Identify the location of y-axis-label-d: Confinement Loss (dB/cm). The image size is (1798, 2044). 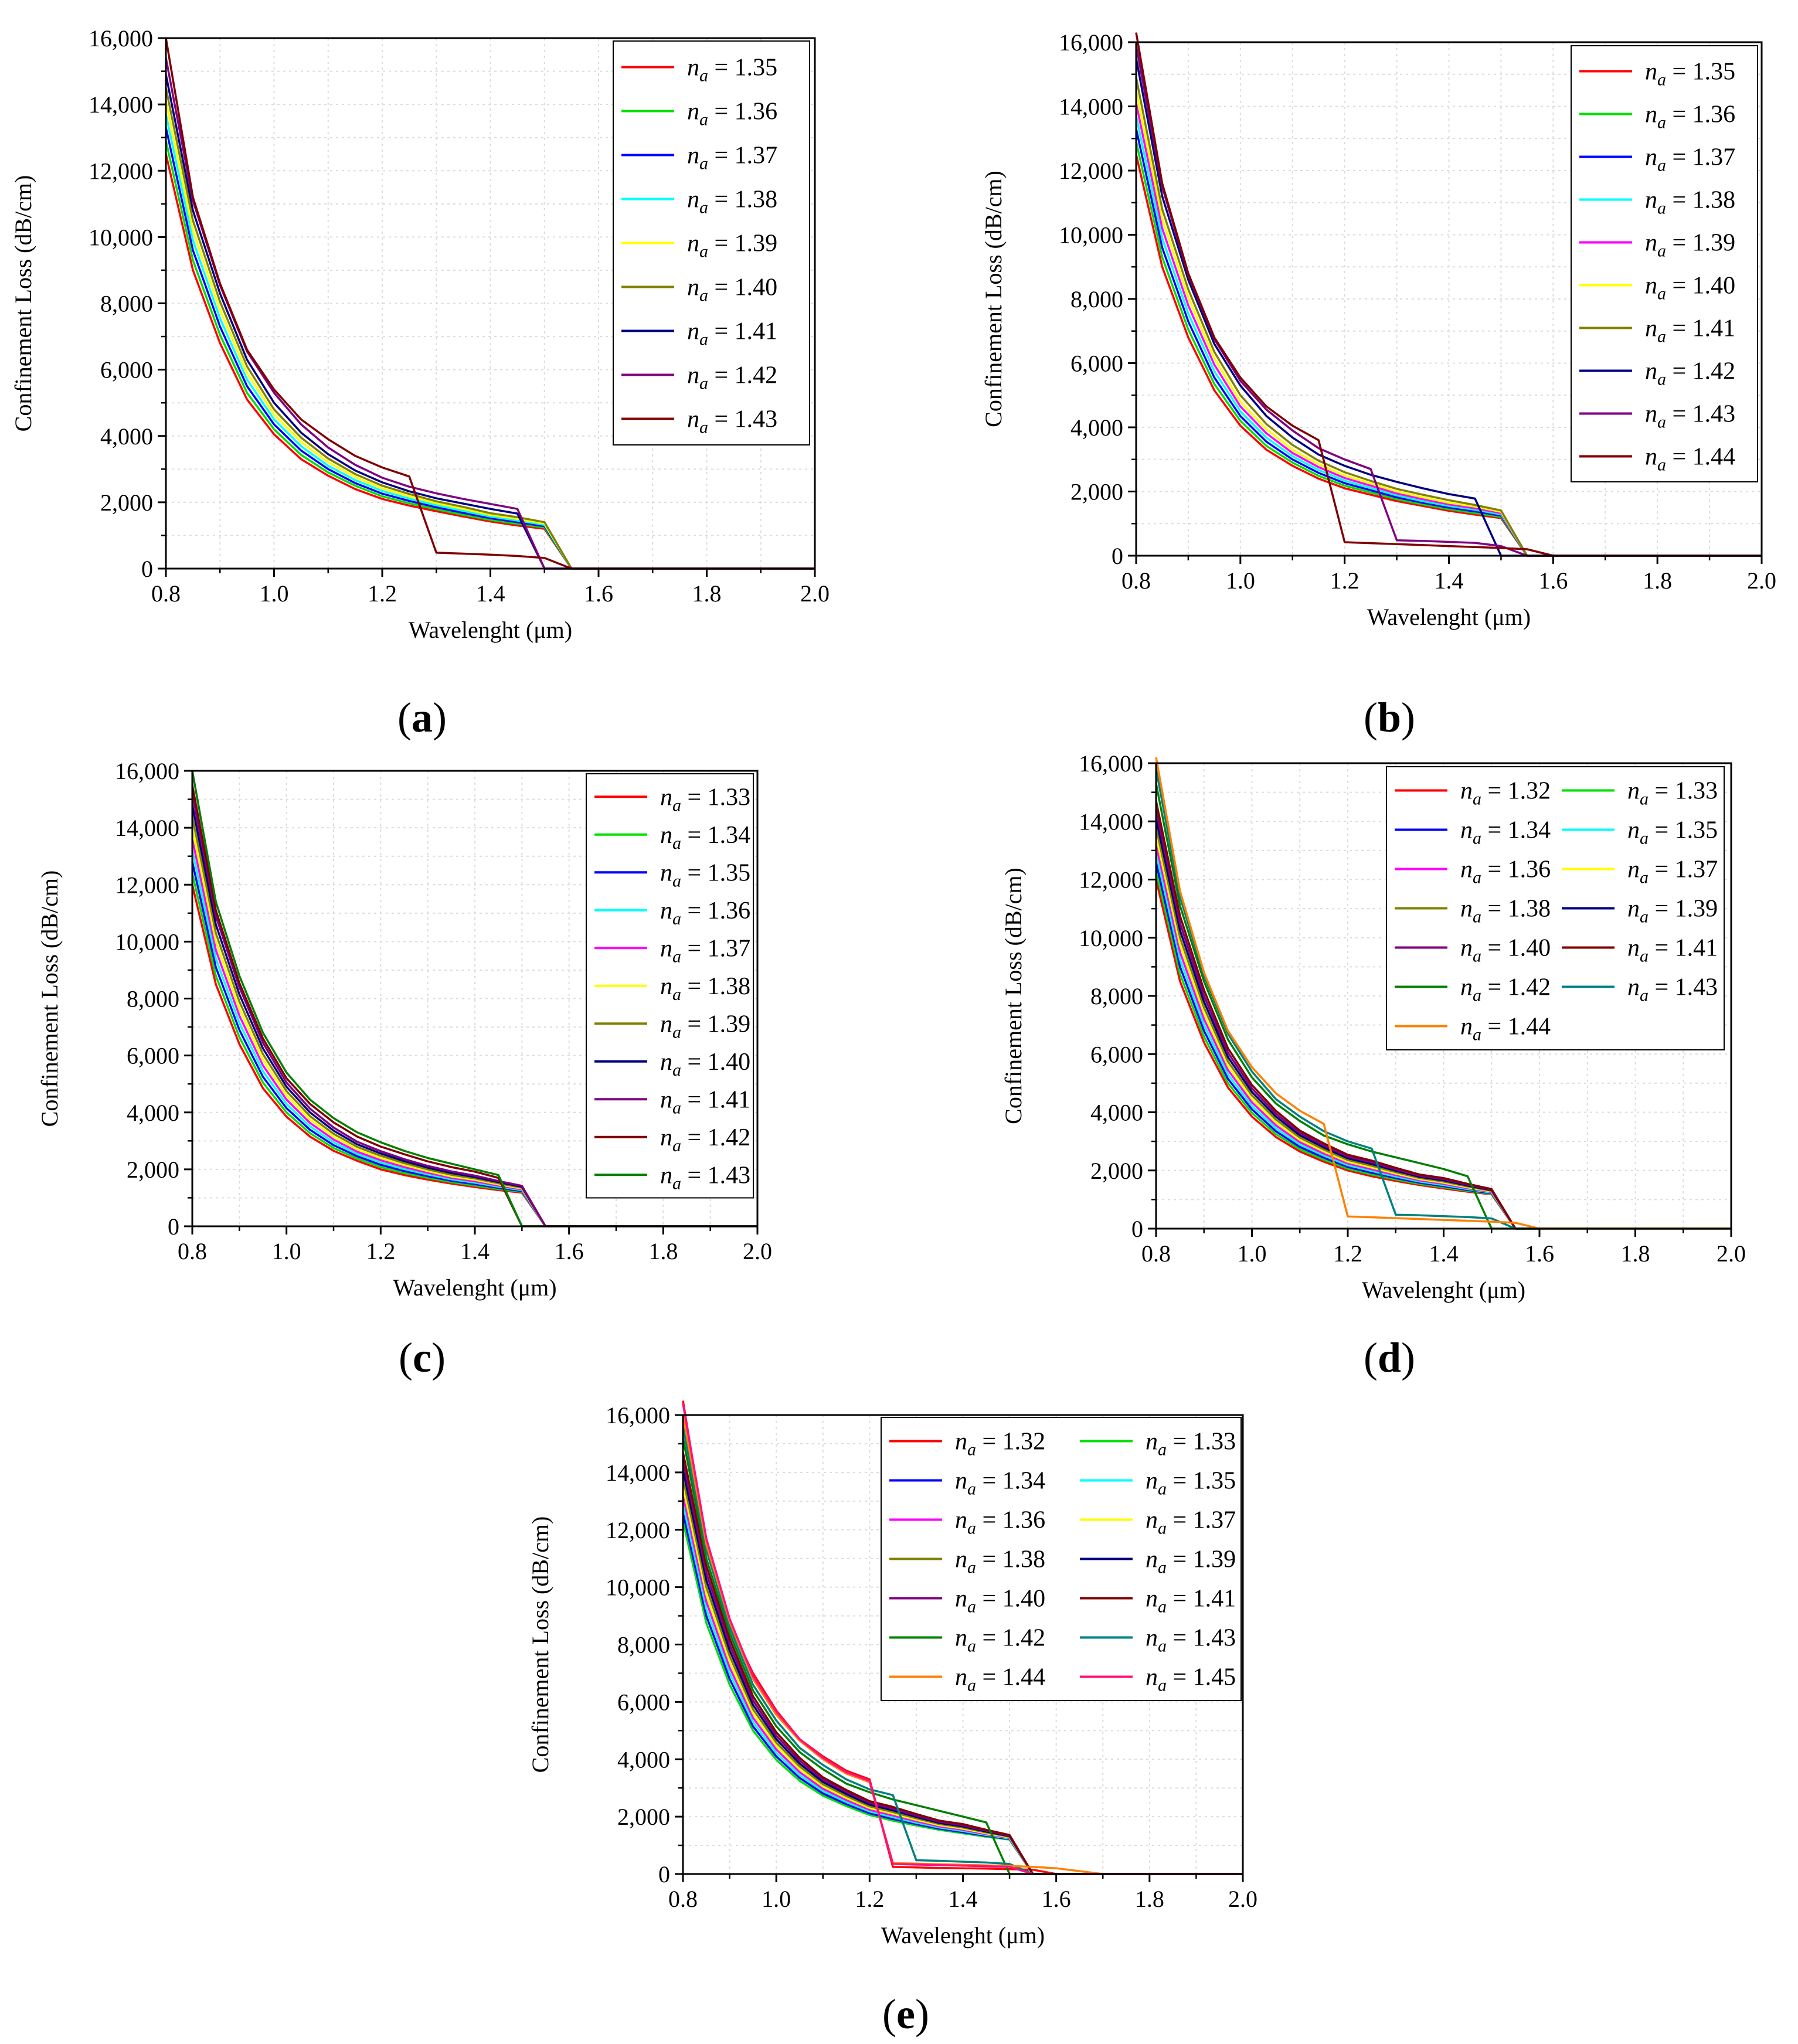
(1014, 996).